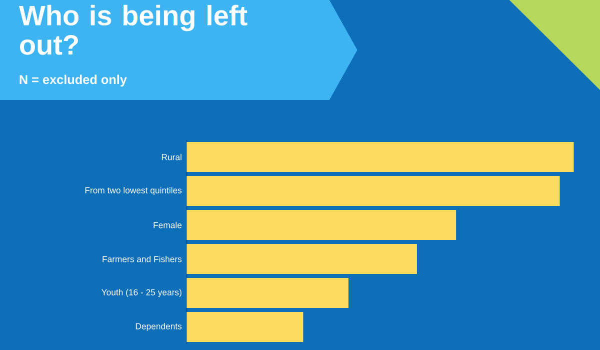 The width and height of the screenshot is (600, 350). What do you see at coordinates (142, 259) in the screenshot?
I see `y-tick-label: Farmers and Fishers` at bounding box center [142, 259].